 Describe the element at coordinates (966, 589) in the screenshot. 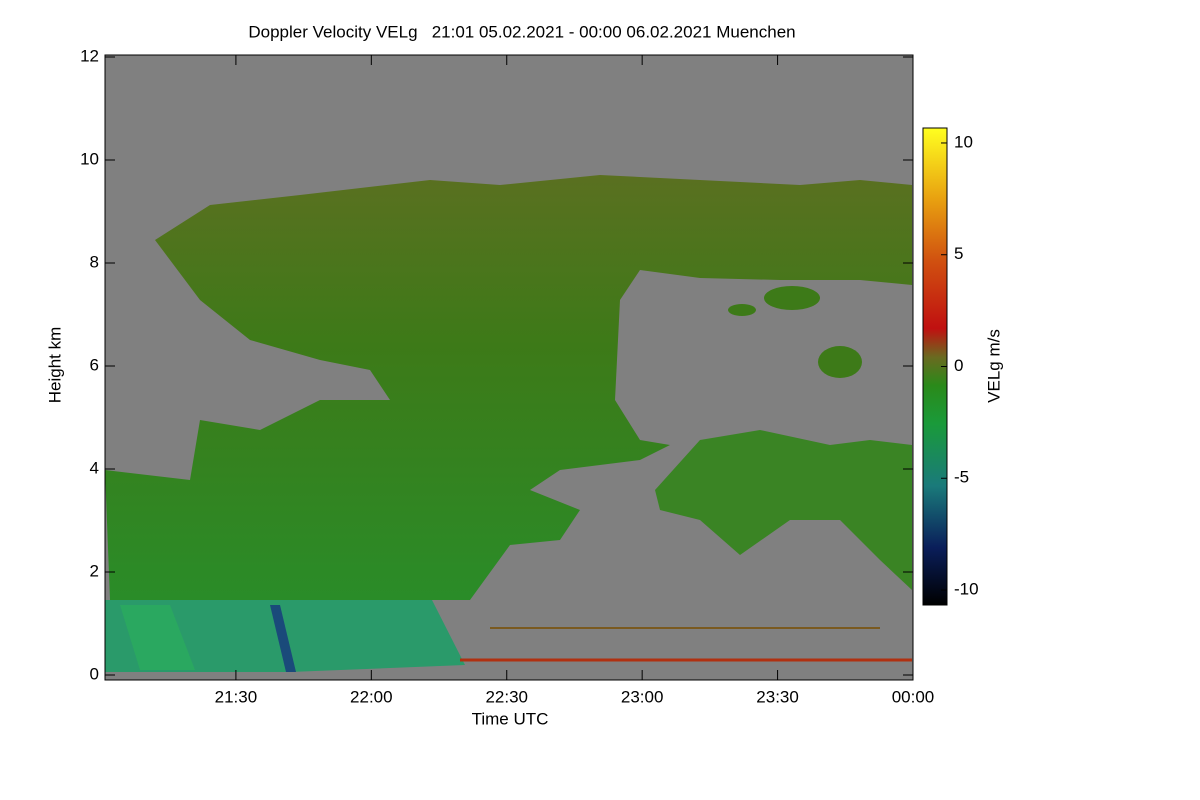

I see `colorbar-tick-label: -10` at that location.